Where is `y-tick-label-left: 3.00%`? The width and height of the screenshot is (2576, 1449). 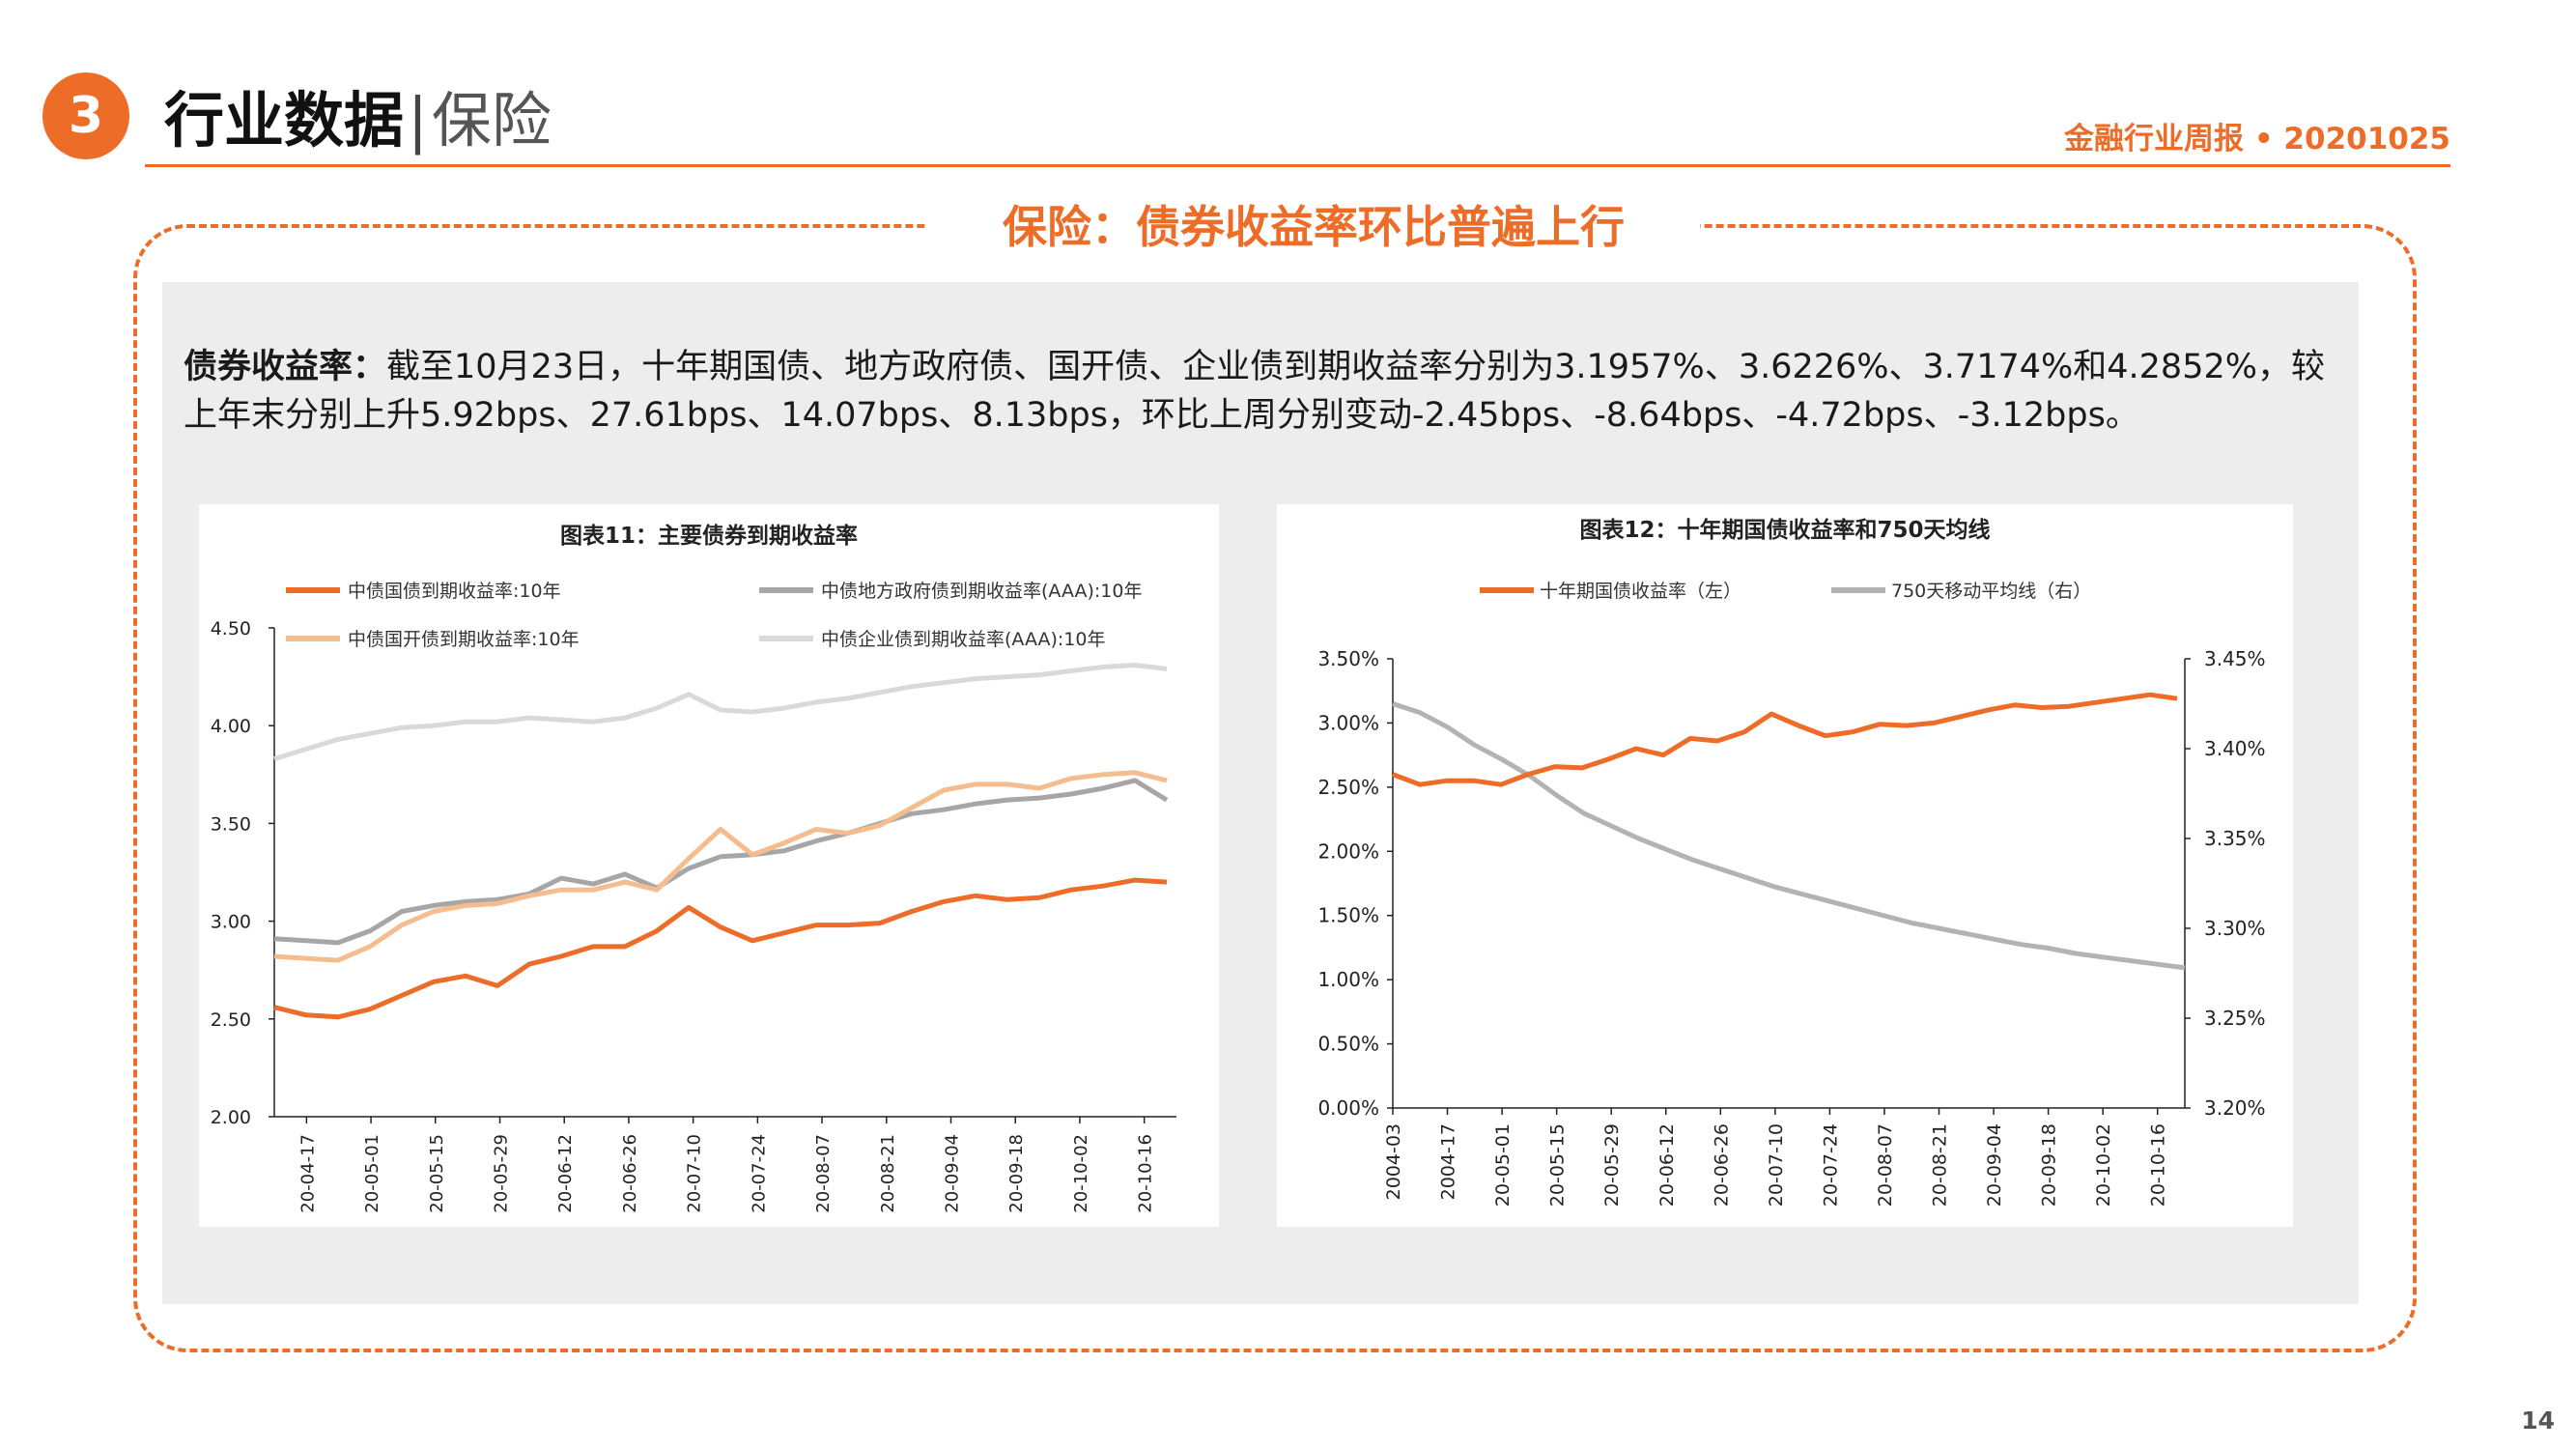
y-tick-label-left: 3.00% is located at coordinates (1348, 722).